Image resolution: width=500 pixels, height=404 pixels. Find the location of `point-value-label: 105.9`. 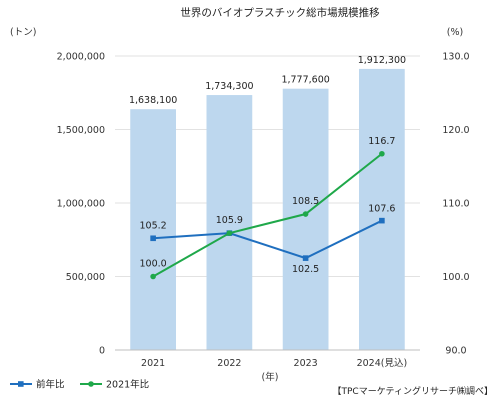

point-value-label: 105.9 is located at coordinates (229, 220).